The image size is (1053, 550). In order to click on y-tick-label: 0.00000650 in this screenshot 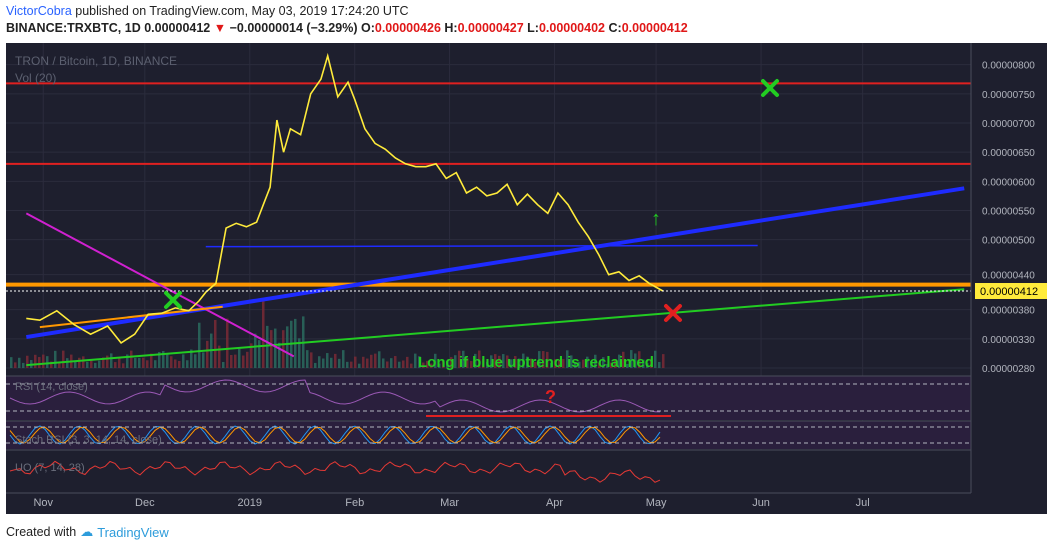, I will do `click(1008, 153)`.